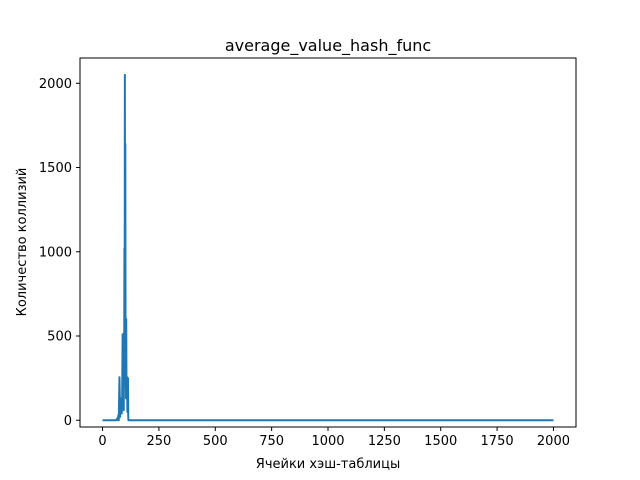 Image resolution: width=640 pixels, height=480 pixels. Describe the element at coordinates (55, 252) in the screenshot. I see `y-tick-label: 1000` at that location.